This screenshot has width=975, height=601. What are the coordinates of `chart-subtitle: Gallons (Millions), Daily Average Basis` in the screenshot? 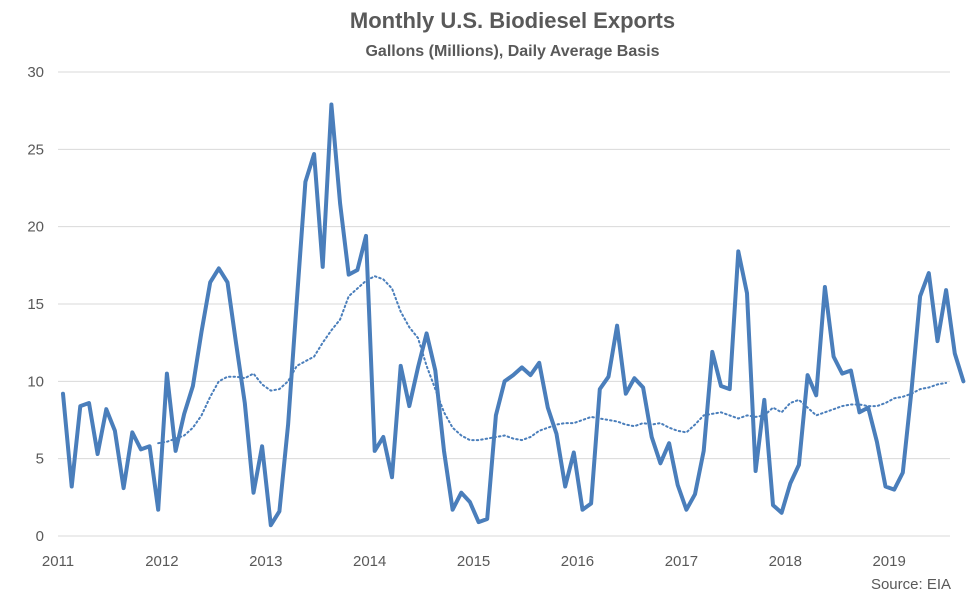 It's located at (512, 51).